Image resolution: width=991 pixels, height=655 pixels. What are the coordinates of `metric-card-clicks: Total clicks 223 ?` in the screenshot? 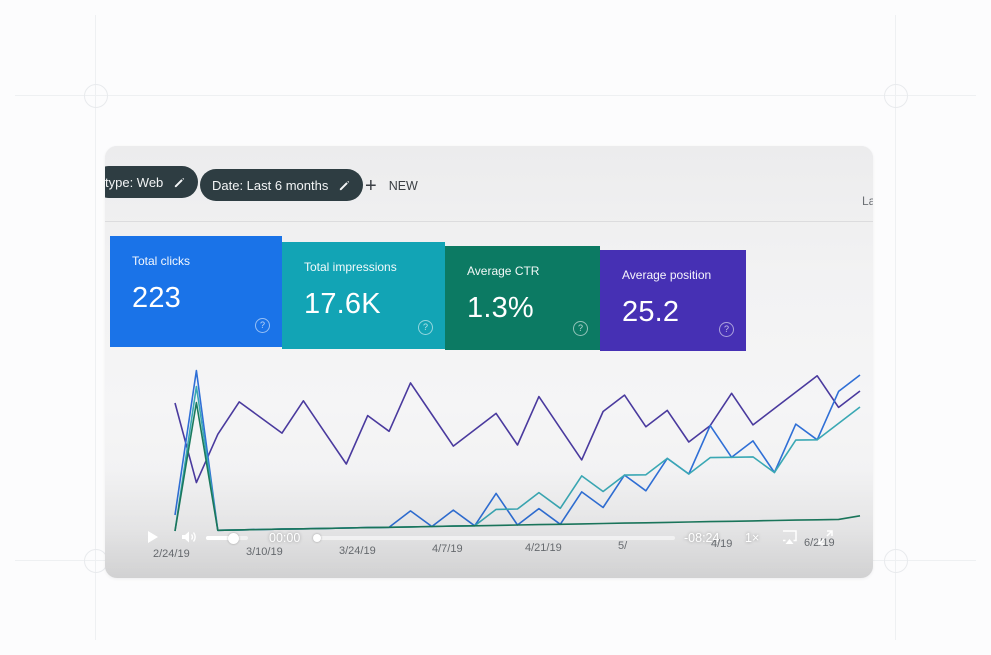 It's located at (196, 291).